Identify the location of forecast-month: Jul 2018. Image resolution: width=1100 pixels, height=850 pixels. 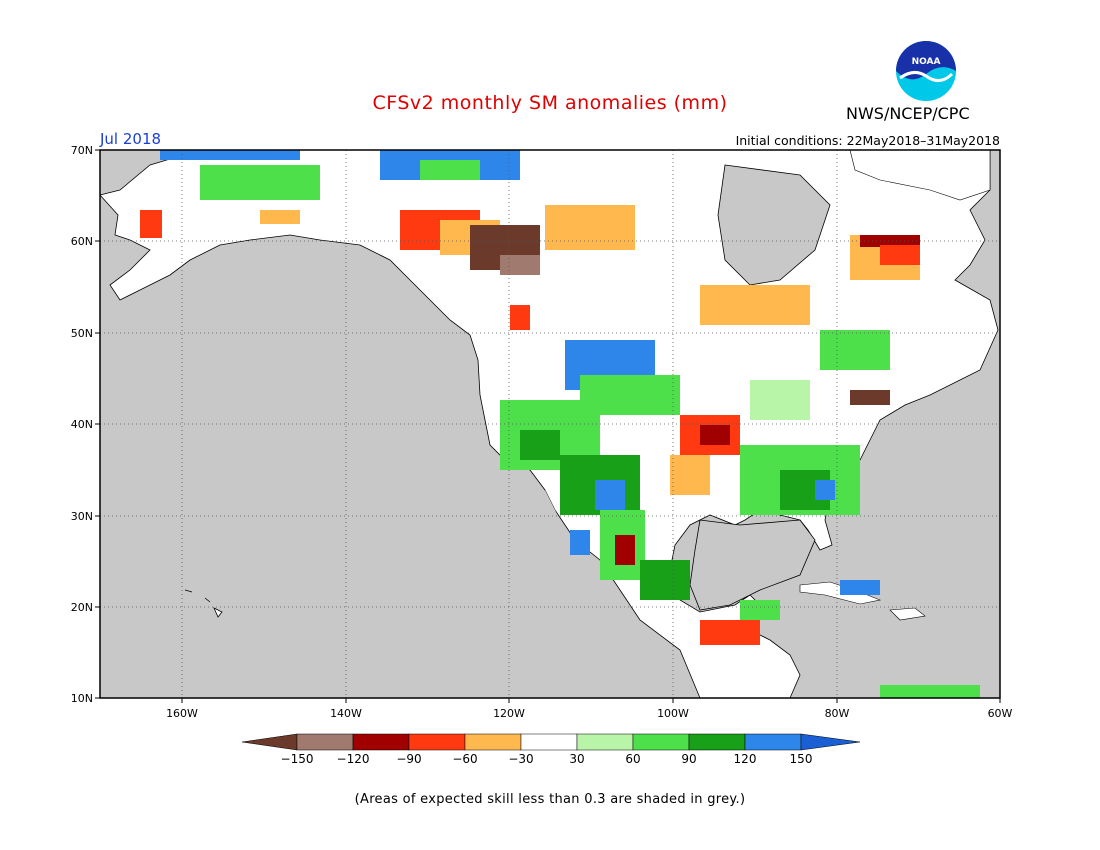
(131, 139).